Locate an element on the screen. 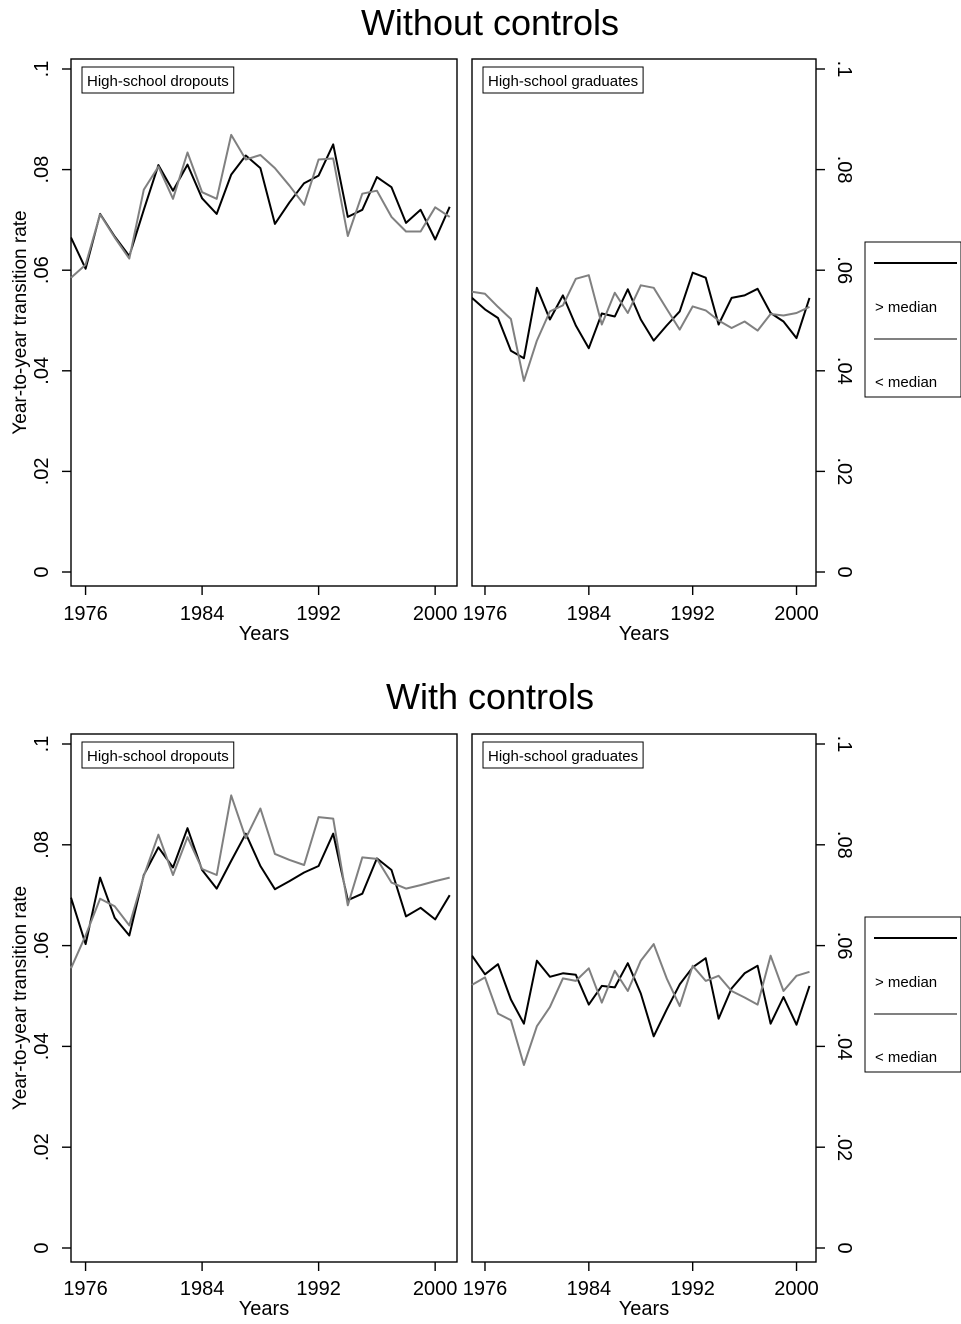 This screenshot has width=961, height=1324. plot-frame is located at coordinates (644, 322).